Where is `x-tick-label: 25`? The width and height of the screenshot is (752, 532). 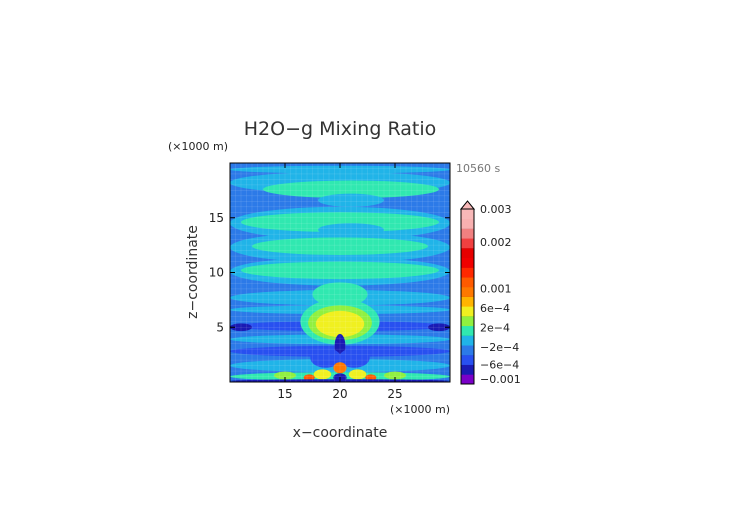
x-tick-label: 25 is located at coordinates (394, 394).